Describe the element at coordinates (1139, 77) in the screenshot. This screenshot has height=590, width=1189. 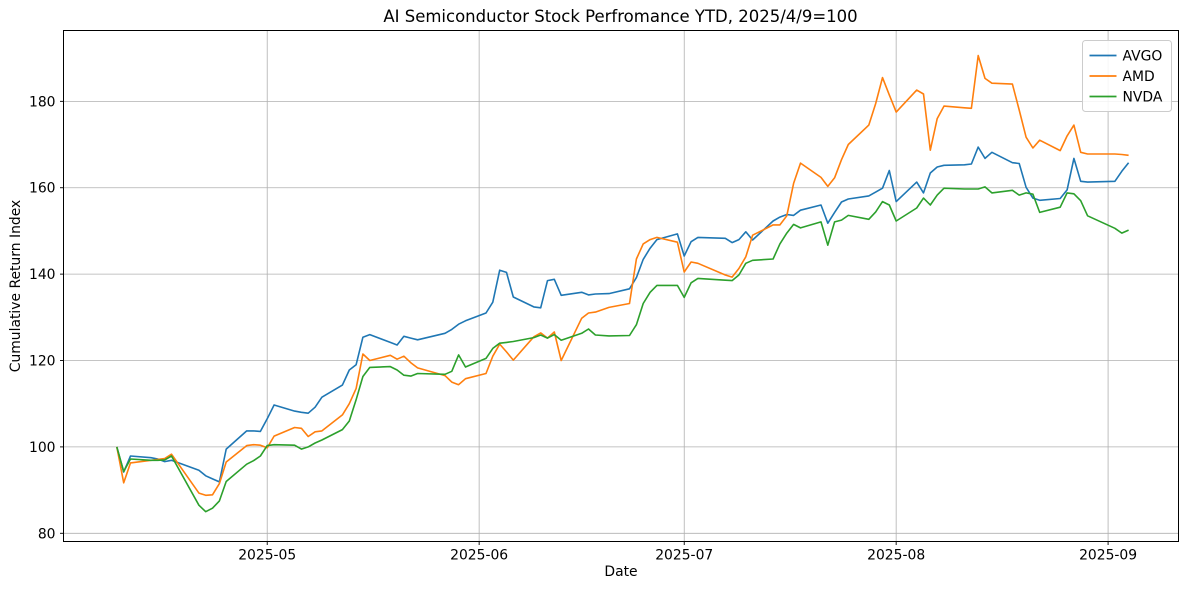
I see `legend-label-AMD: AMD` at that location.